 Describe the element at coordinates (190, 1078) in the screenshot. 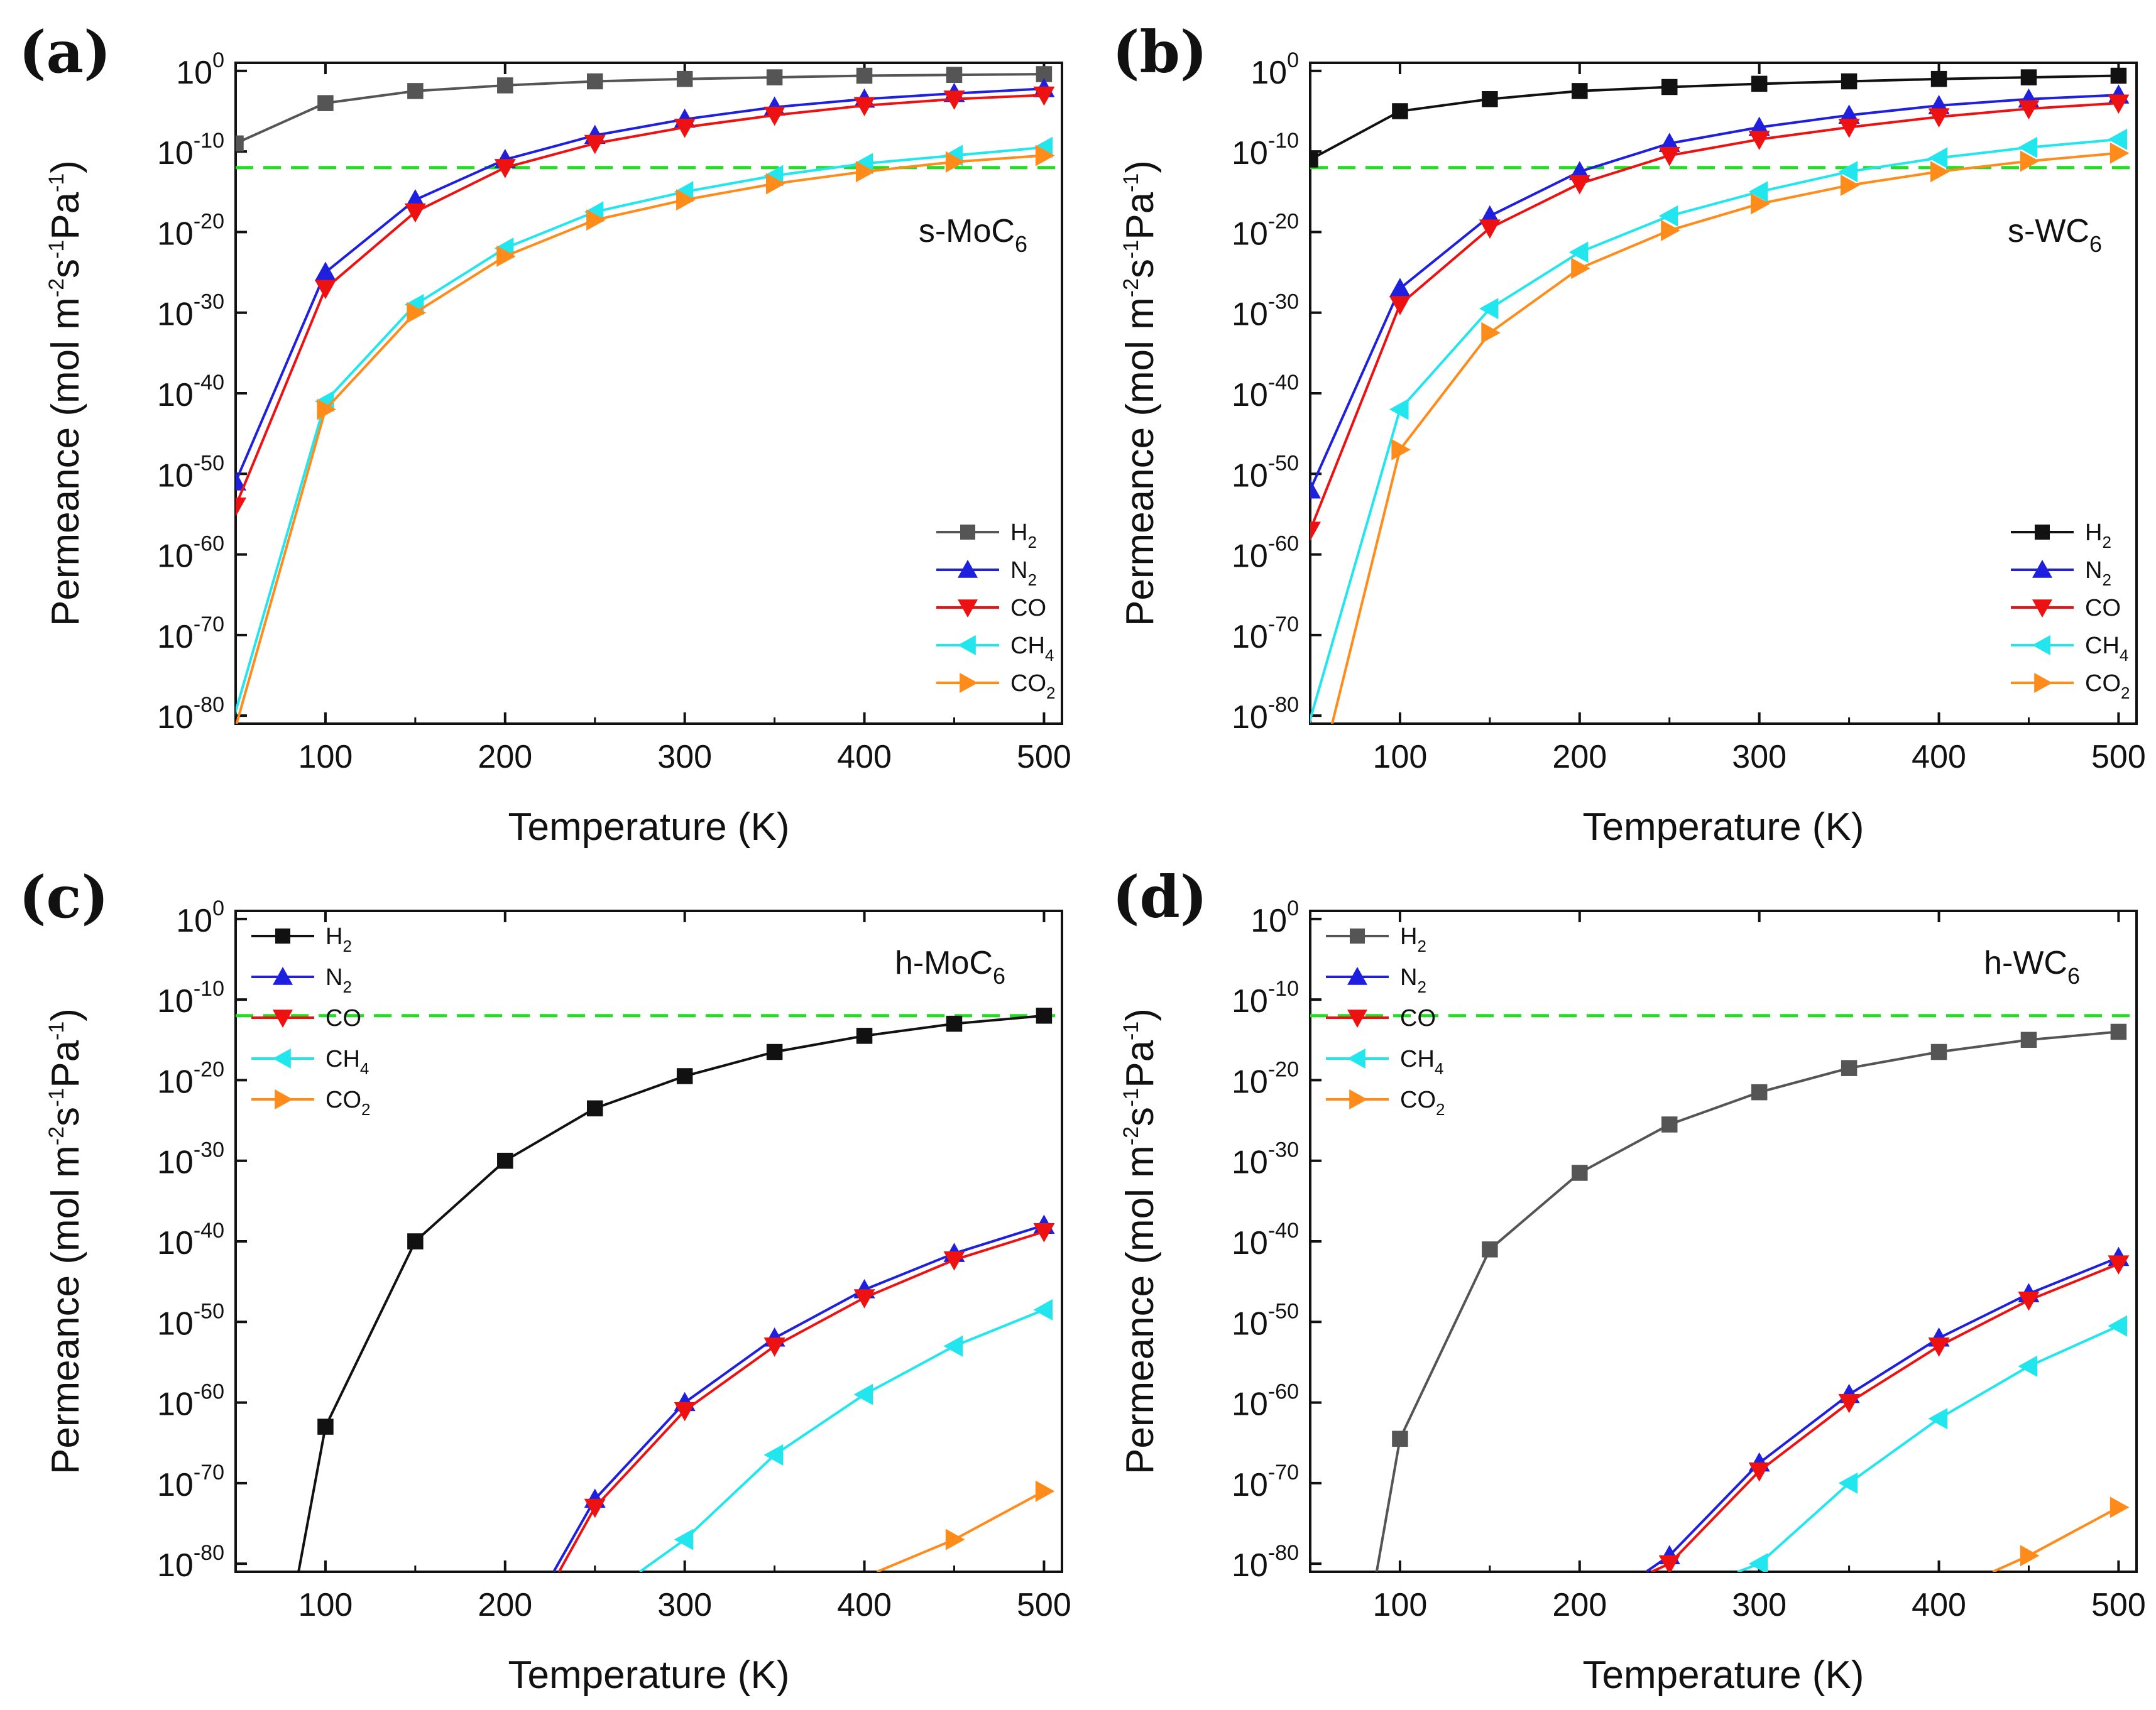

I see `y-tick-label: 10-20` at that location.